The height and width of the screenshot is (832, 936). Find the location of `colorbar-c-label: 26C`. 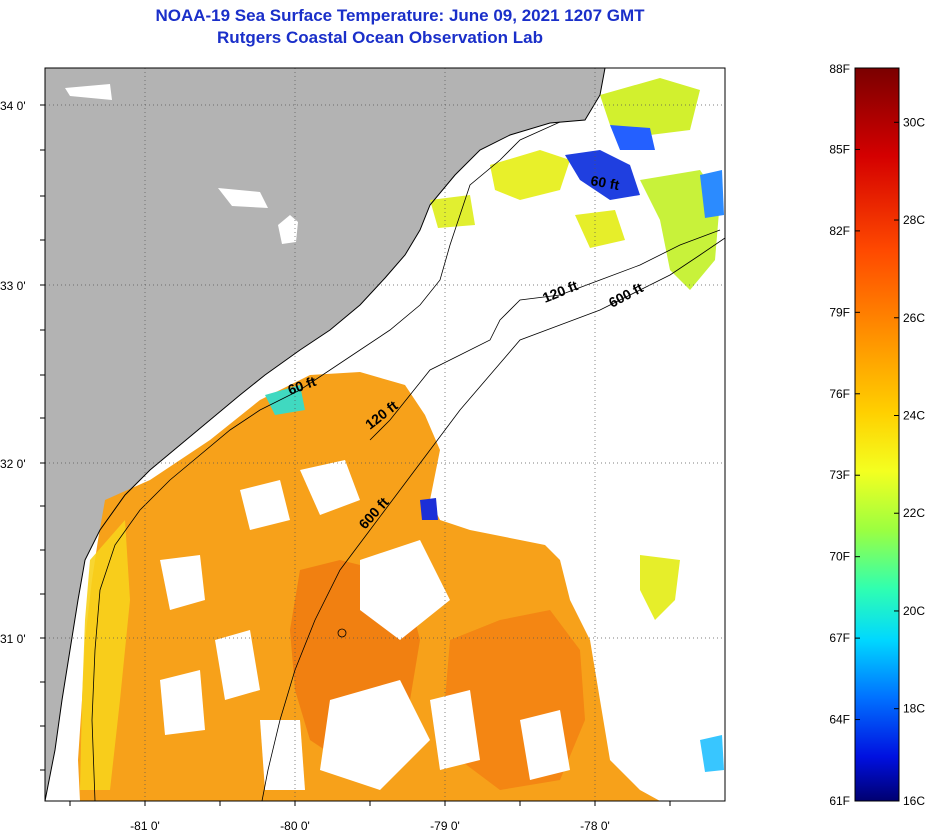

colorbar-c-label: 26C is located at coordinates (914, 318).